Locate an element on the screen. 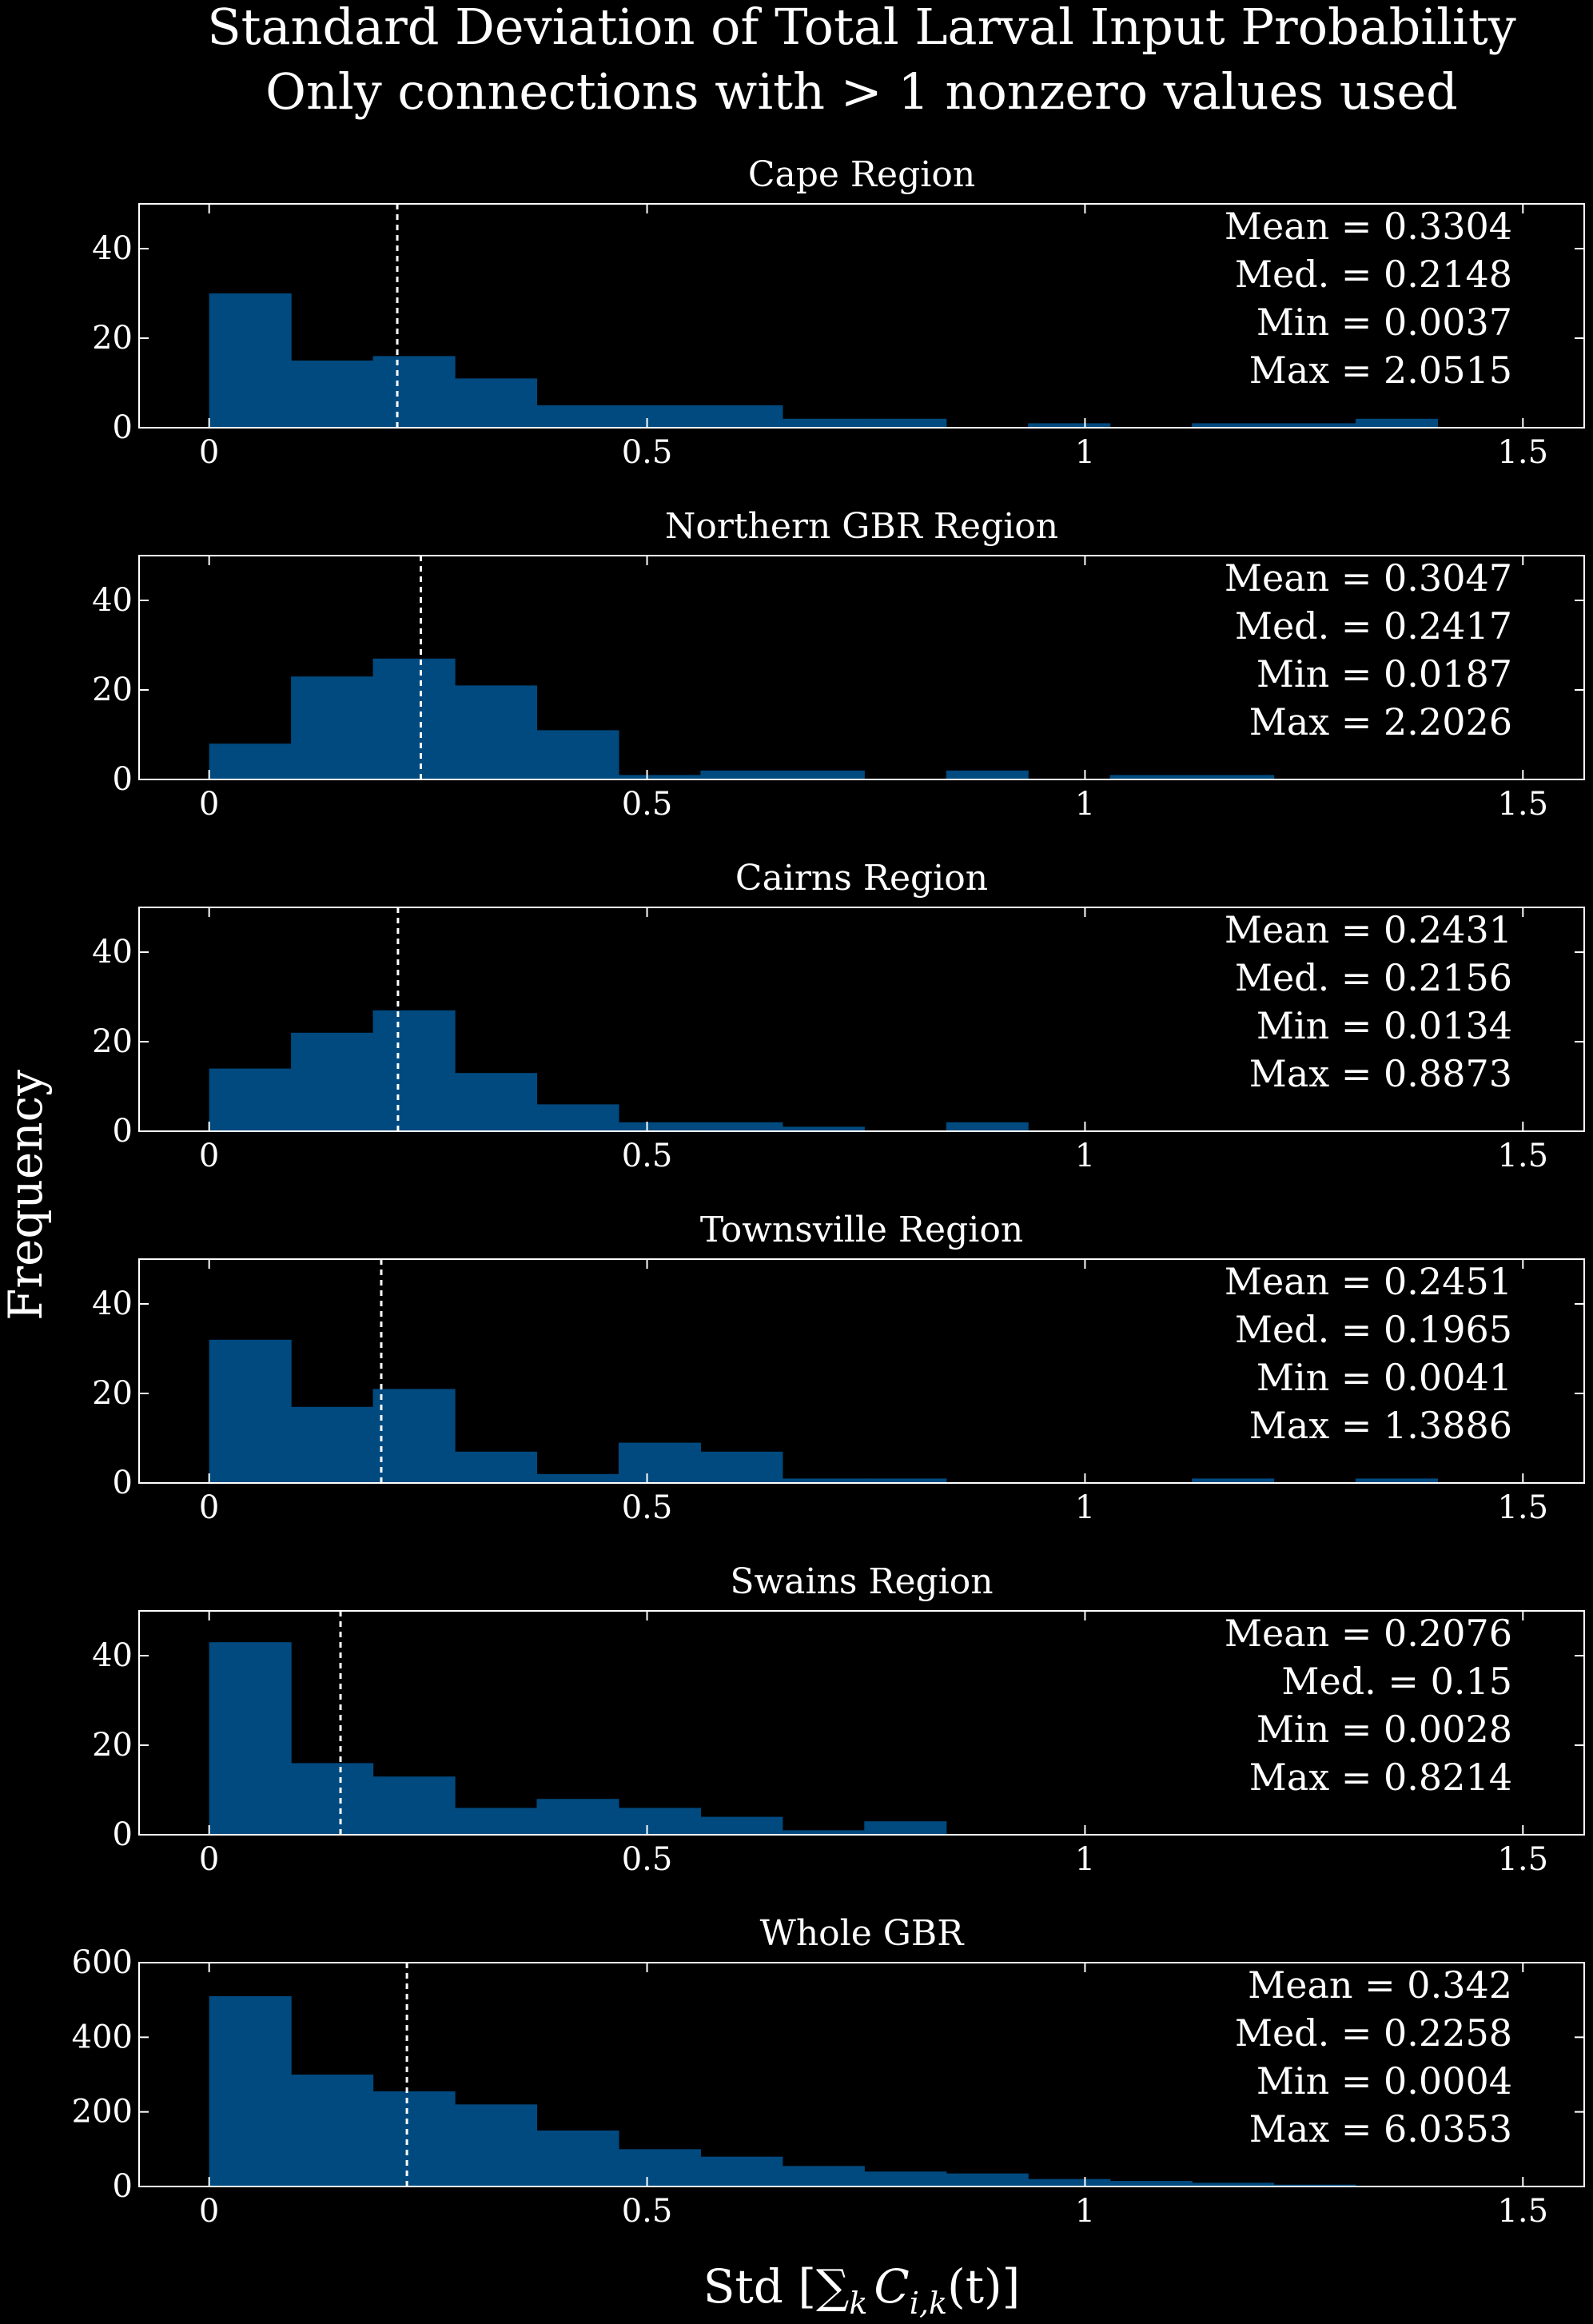 The image size is (1593, 2324). x-axis-label-main: Std [ is located at coordinates (759, 2287).